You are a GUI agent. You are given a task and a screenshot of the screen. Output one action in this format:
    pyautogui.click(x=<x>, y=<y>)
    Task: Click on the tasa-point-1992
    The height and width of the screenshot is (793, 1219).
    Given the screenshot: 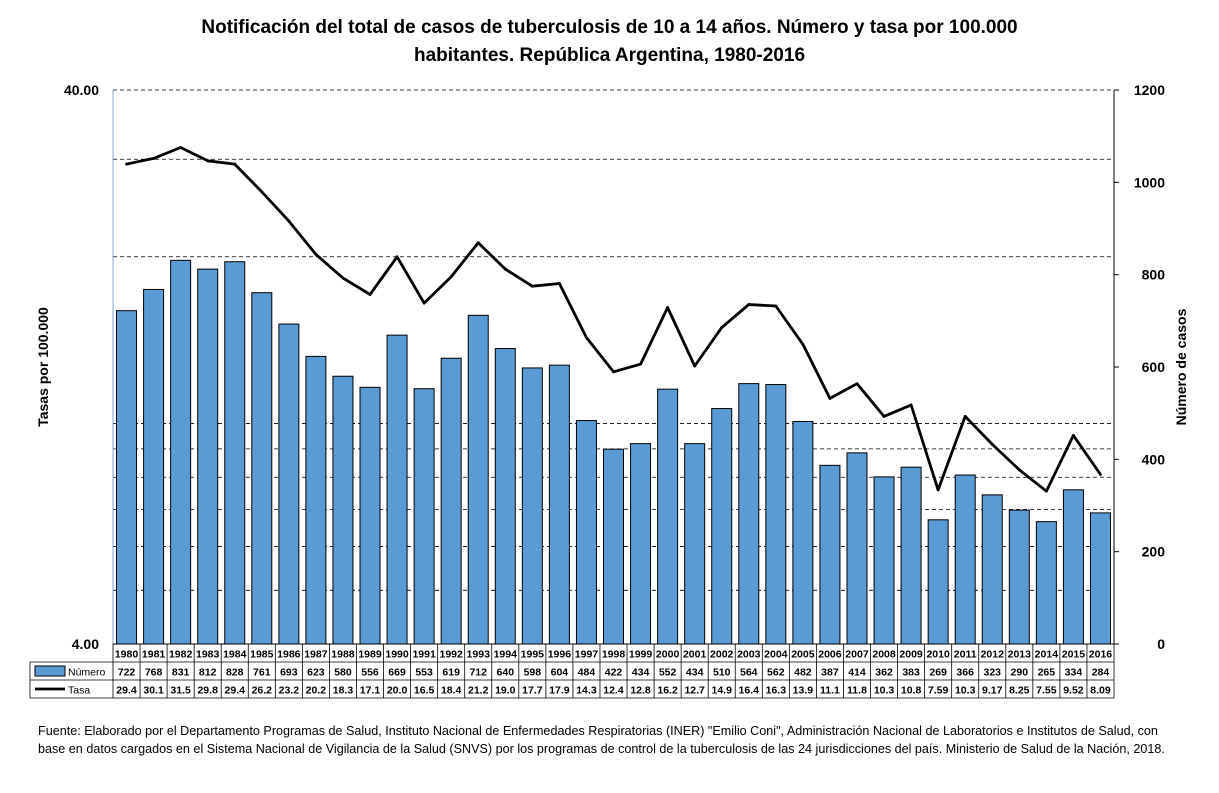 What is the action you would take?
    pyautogui.click(x=451, y=277)
    